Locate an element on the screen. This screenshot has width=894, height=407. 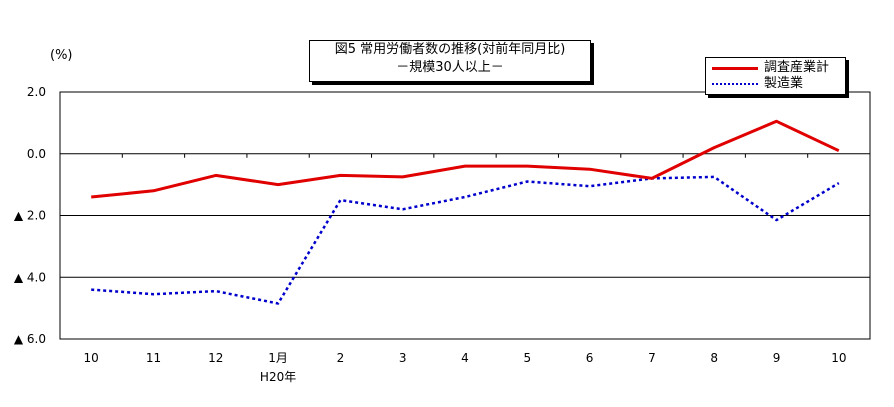
x-tick-label-6: 4 is located at coordinates (465, 358).